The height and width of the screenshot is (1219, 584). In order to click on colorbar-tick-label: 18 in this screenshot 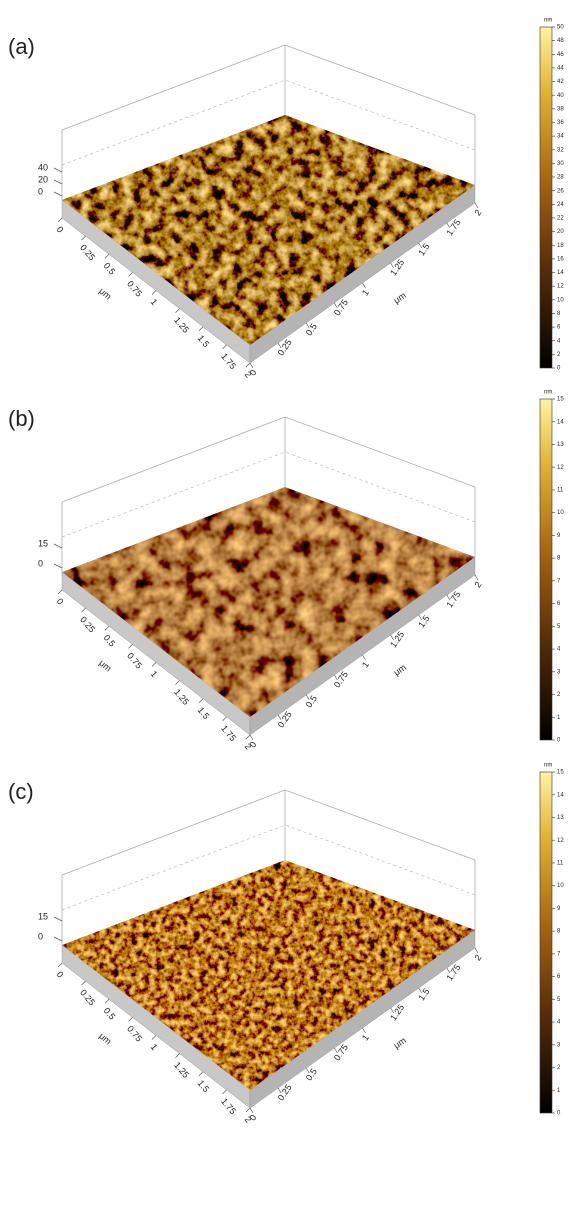, I will do `click(560, 246)`.